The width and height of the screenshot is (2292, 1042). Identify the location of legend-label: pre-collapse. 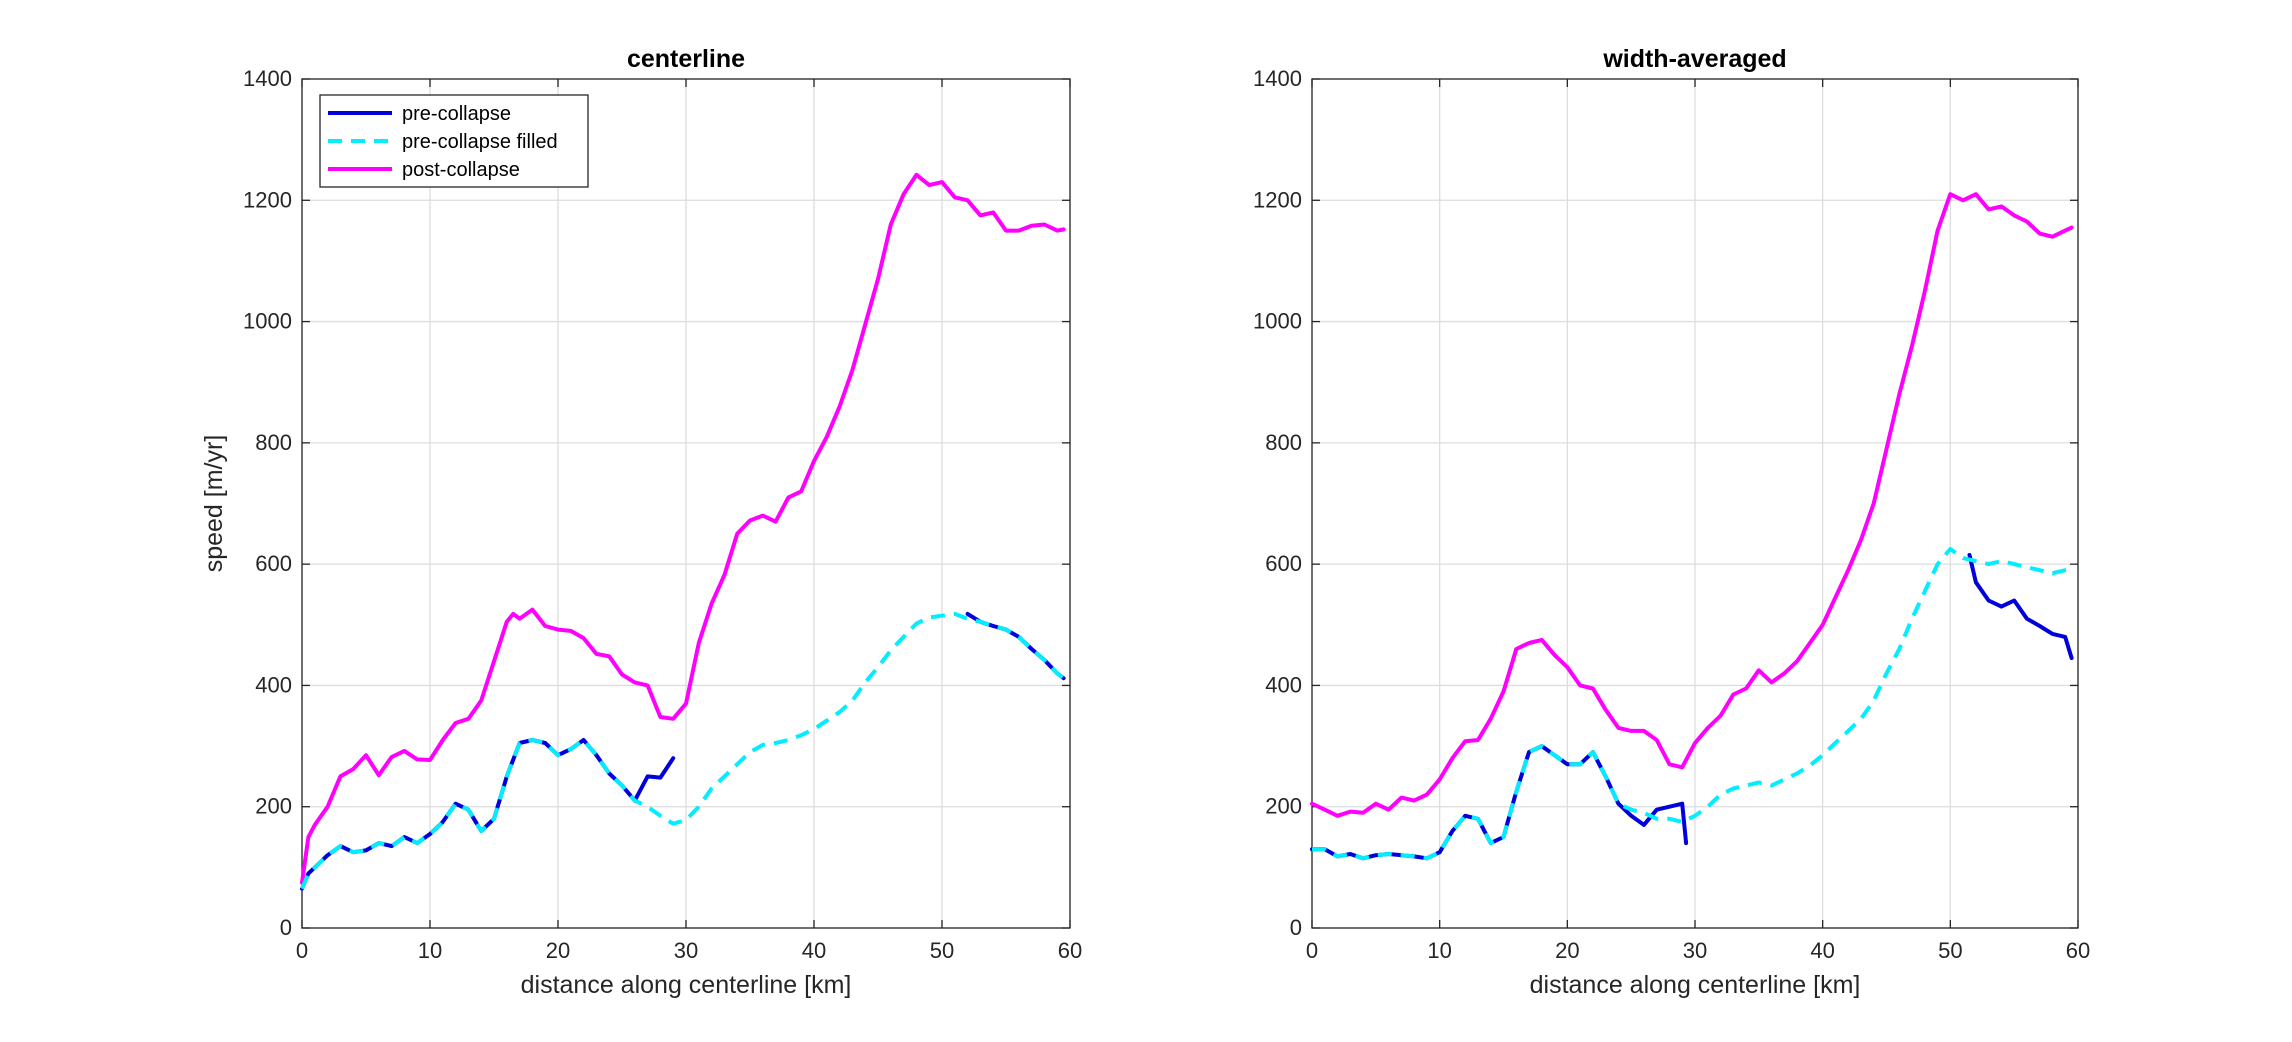
(456, 114).